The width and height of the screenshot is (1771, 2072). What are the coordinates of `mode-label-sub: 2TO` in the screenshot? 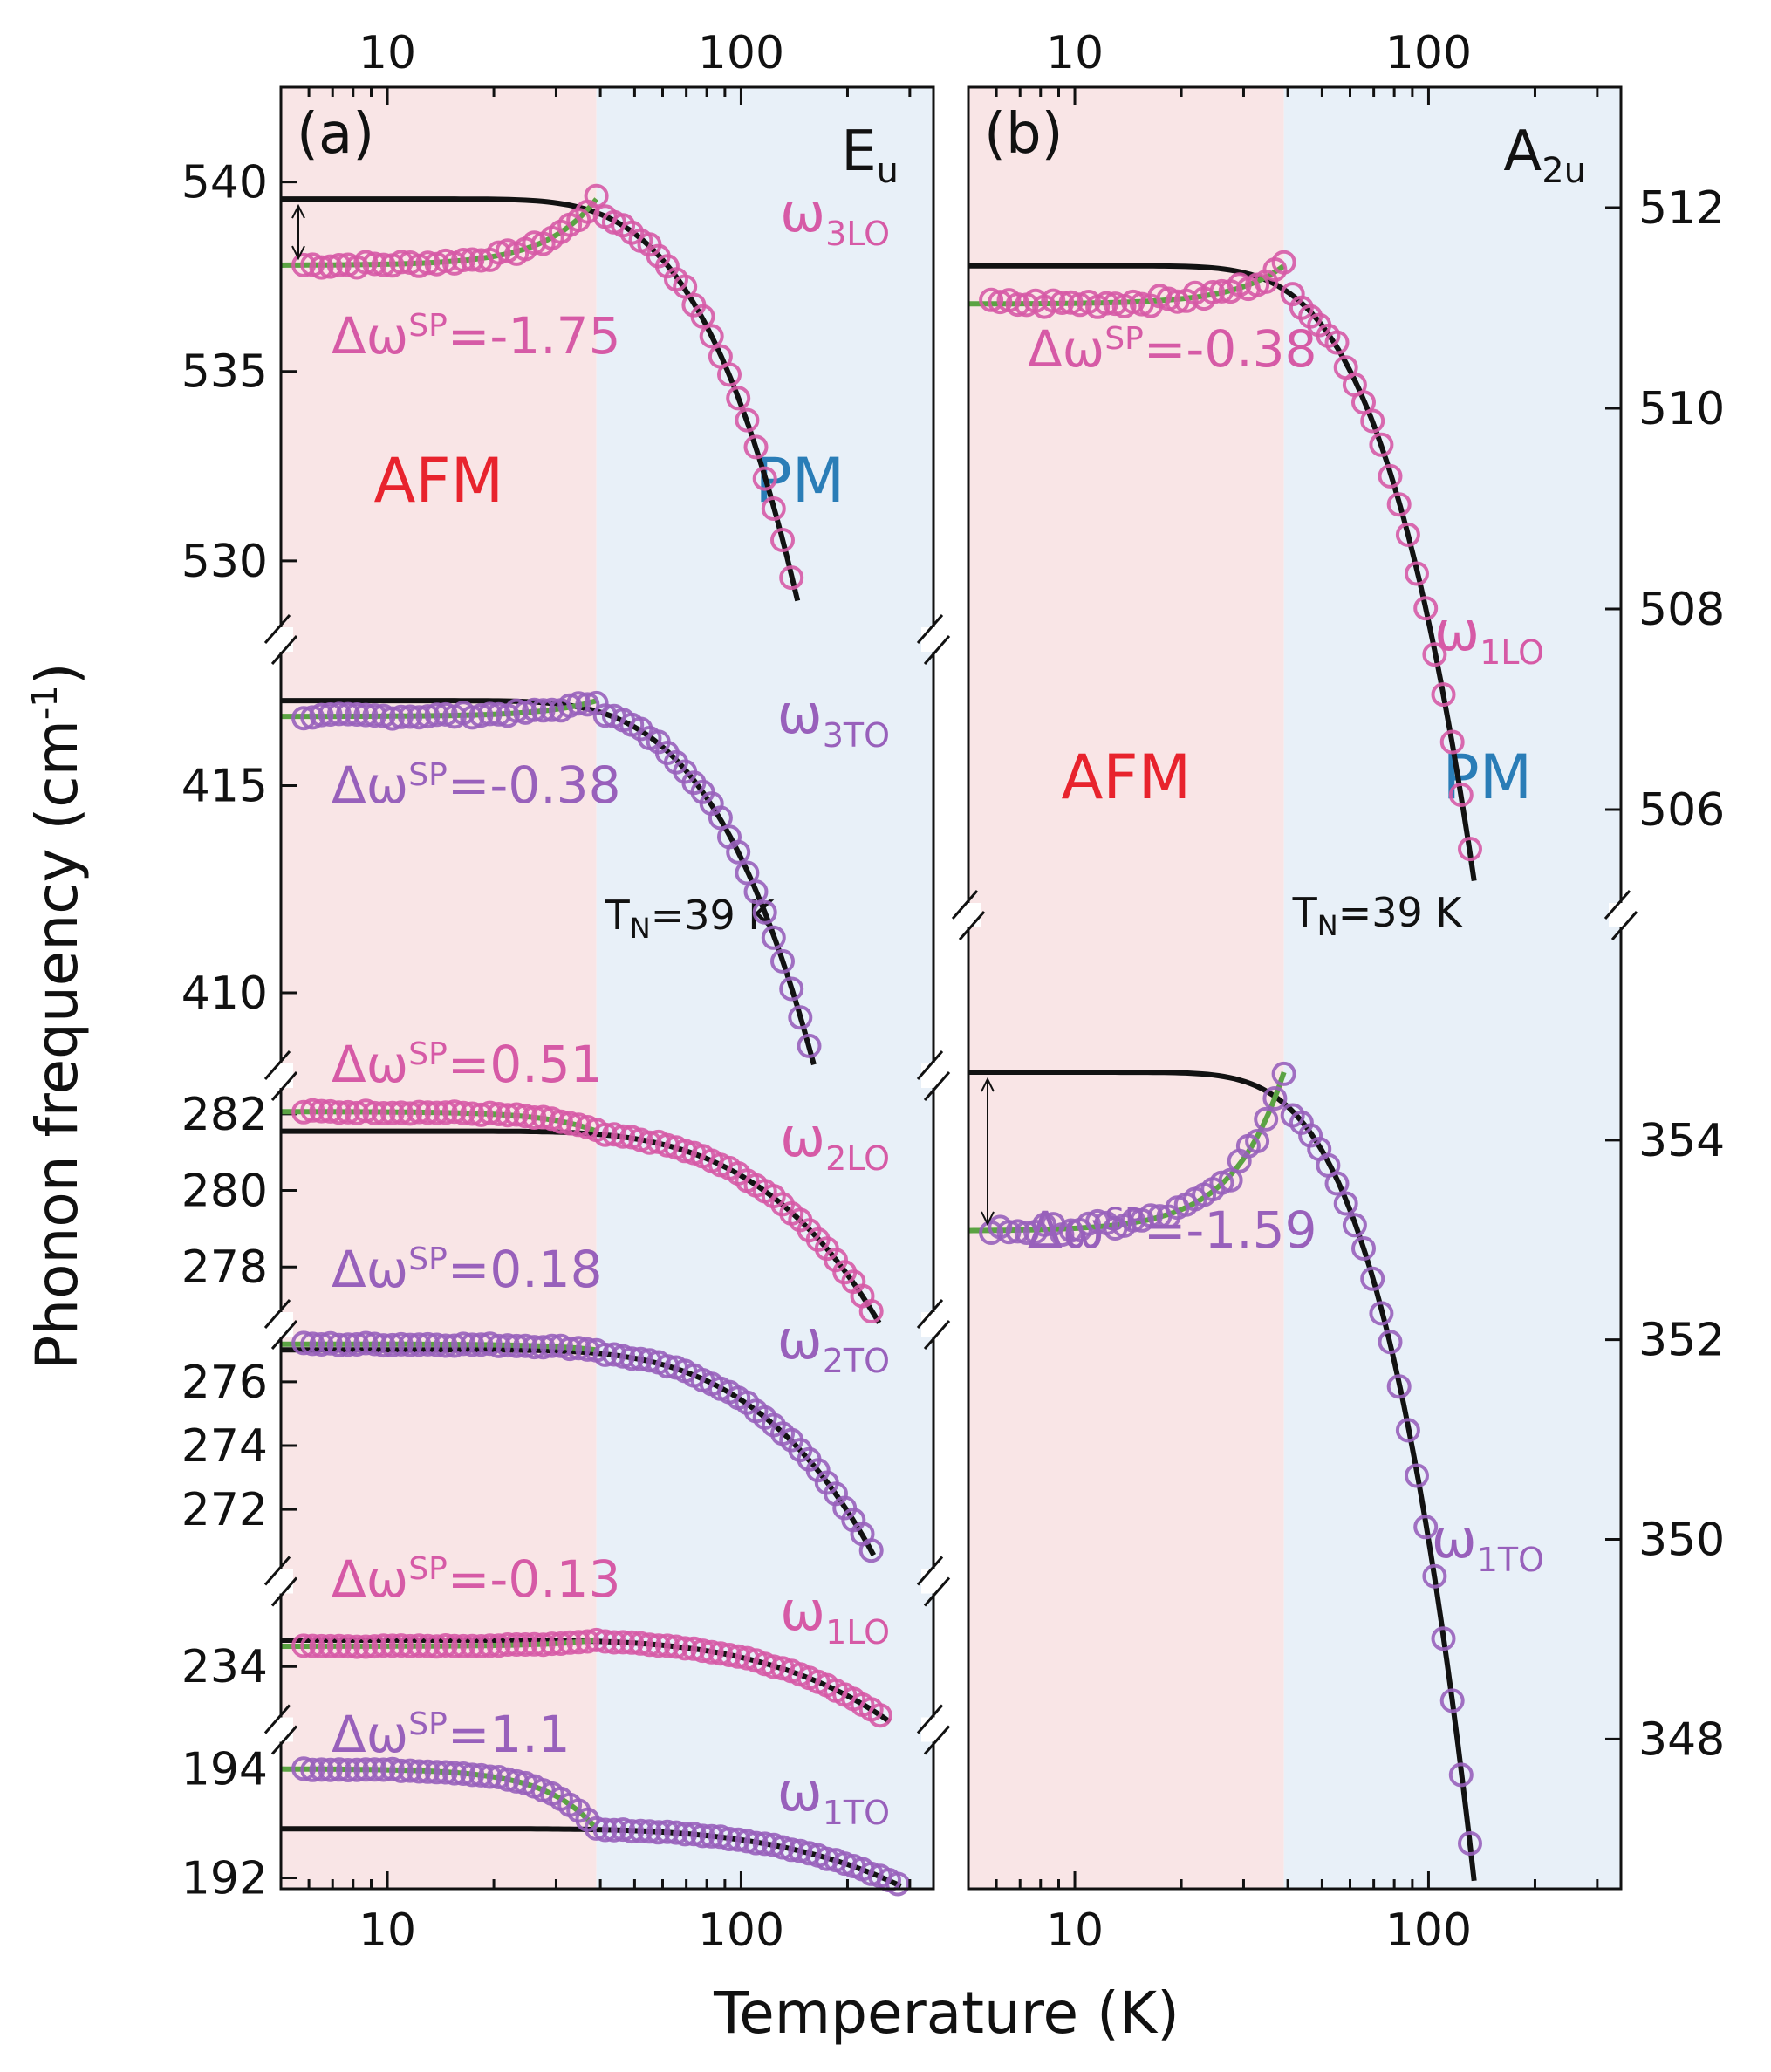 It's located at (856, 1361).